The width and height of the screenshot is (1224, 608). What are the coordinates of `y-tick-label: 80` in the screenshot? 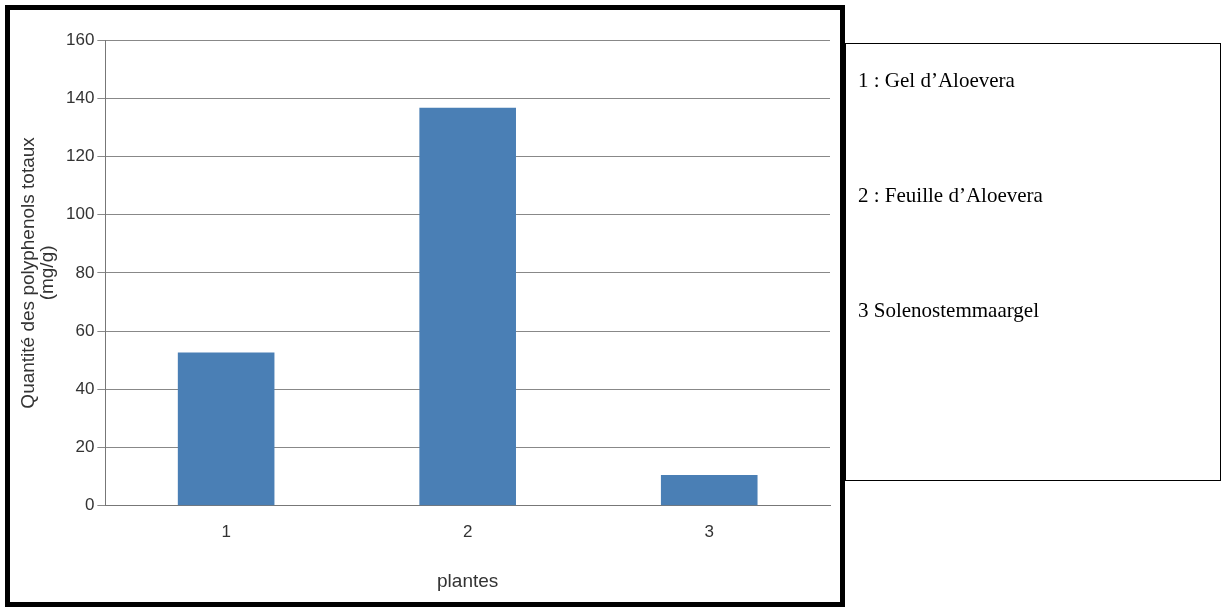 It's located at (85, 272).